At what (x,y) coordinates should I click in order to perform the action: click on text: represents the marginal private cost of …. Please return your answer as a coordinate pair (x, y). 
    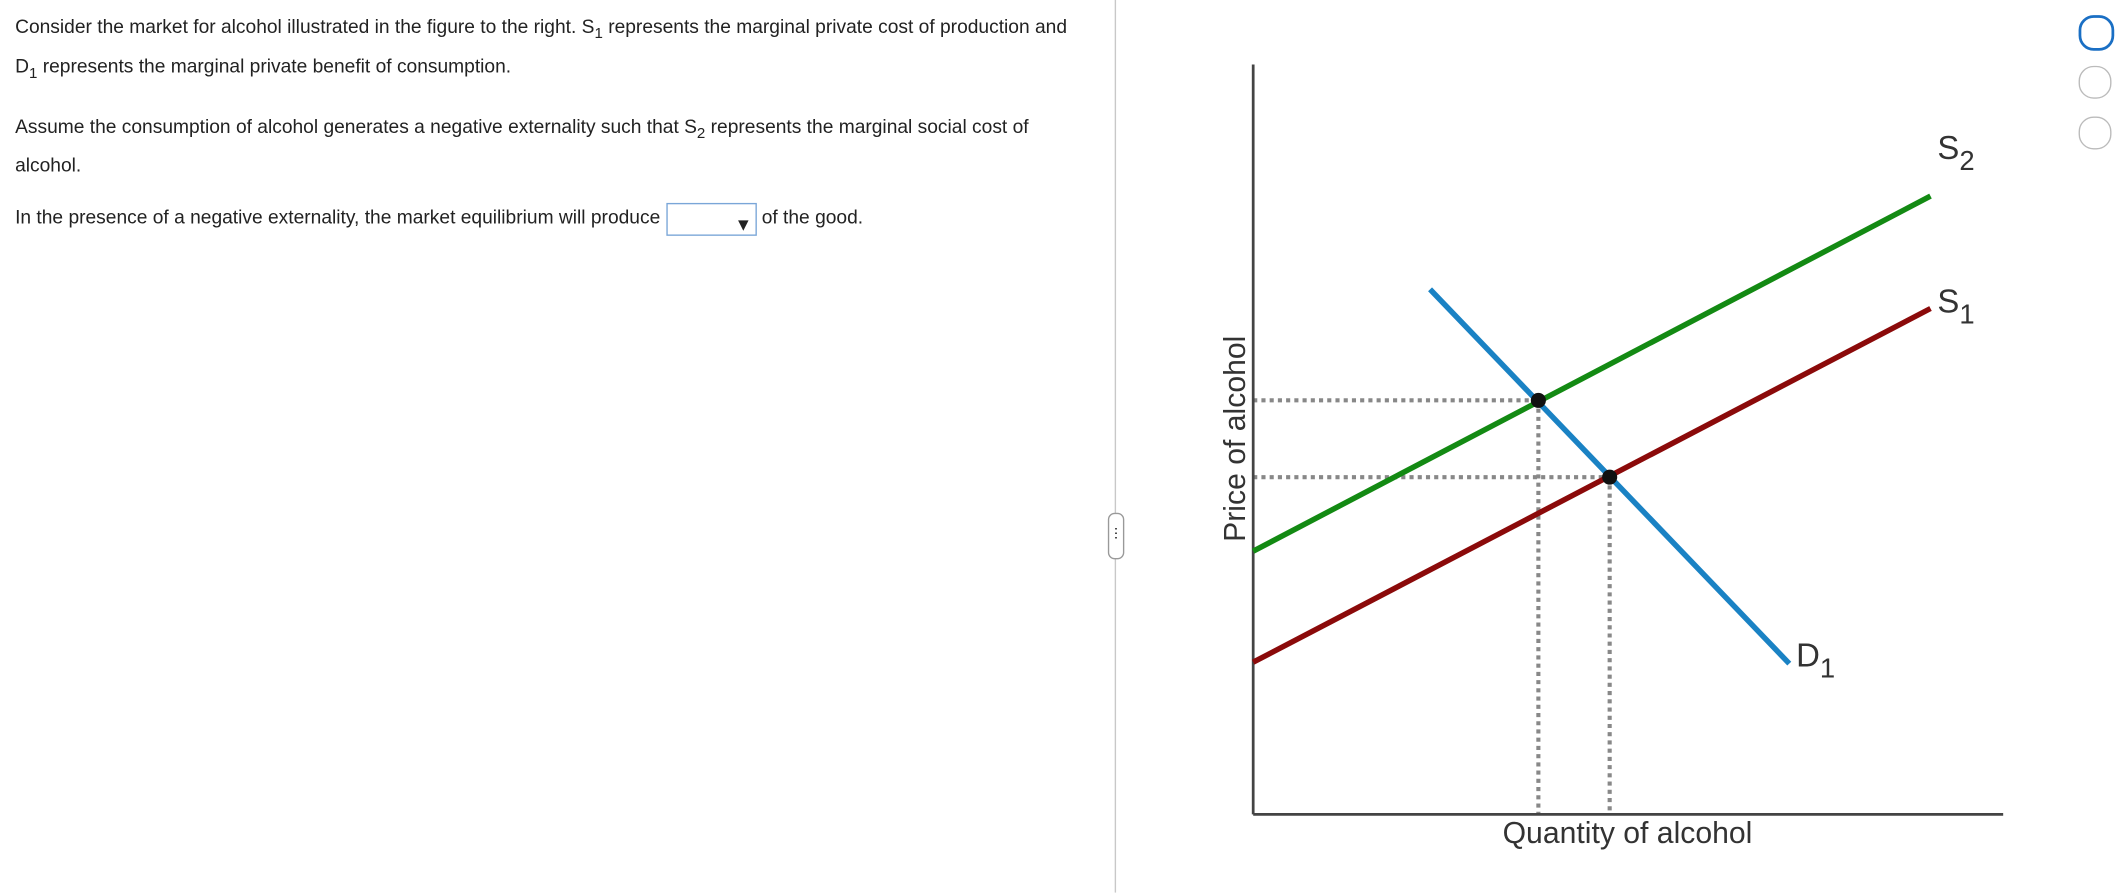
    Looking at the image, I should click on (541, 46).